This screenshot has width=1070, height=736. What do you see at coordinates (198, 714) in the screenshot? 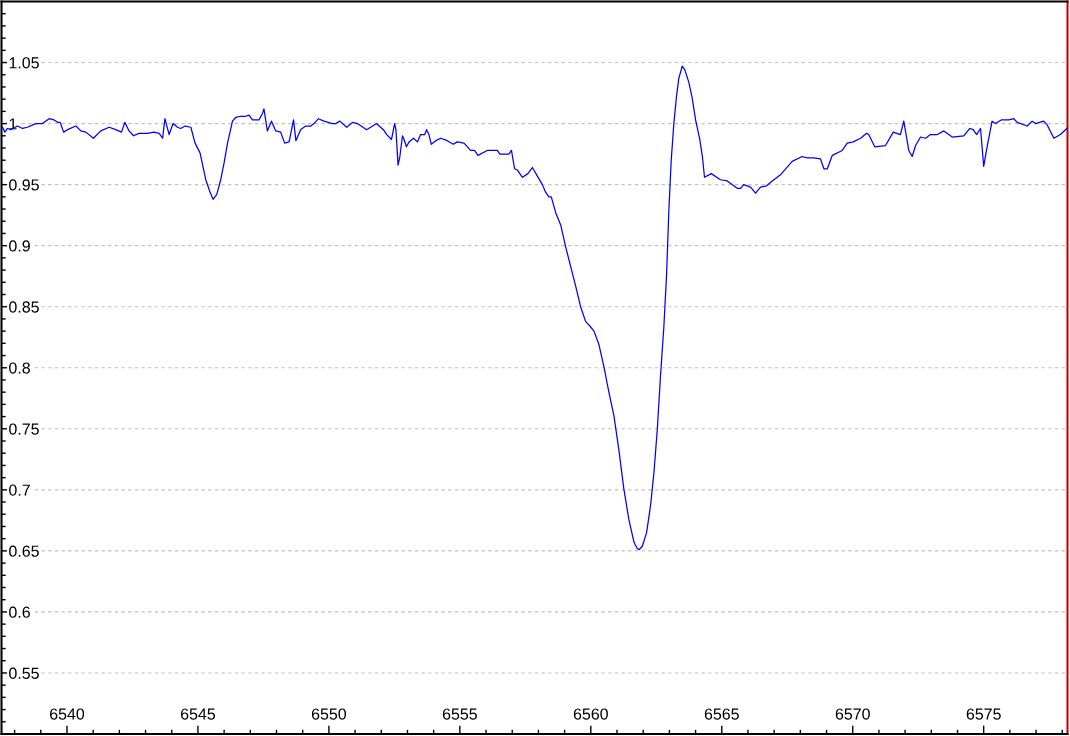
I see `x-tick-label: 6545` at bounding box center [198, 714].